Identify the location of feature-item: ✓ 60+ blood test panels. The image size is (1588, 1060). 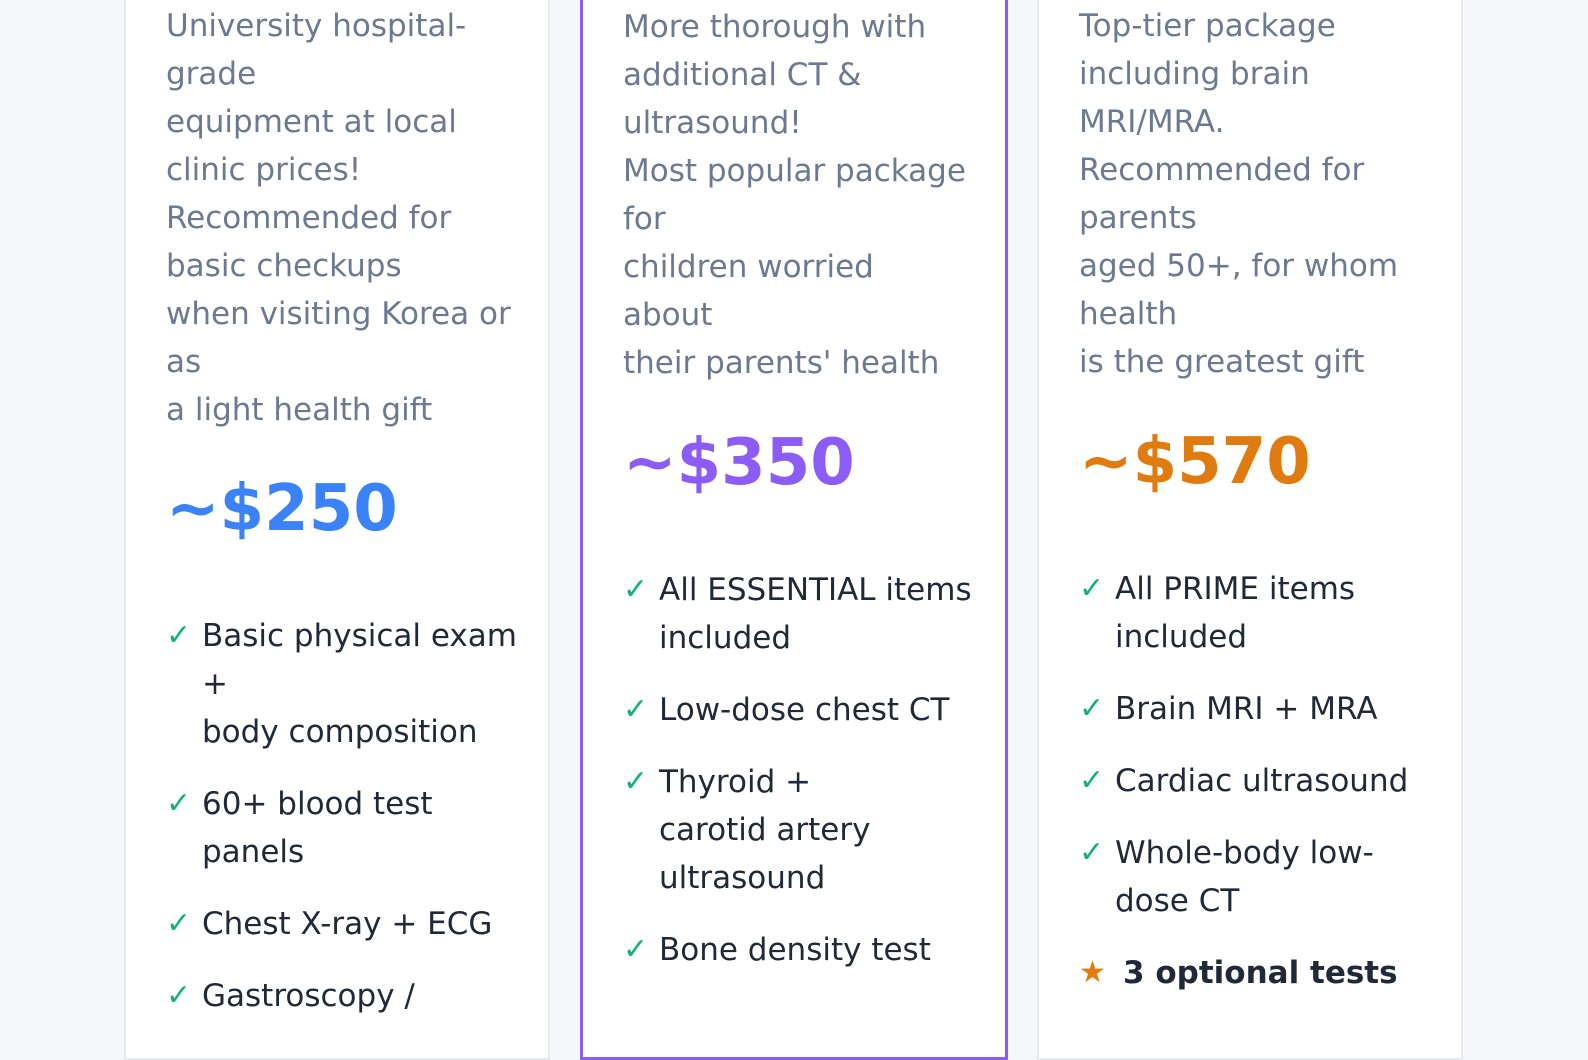
(346, 828).